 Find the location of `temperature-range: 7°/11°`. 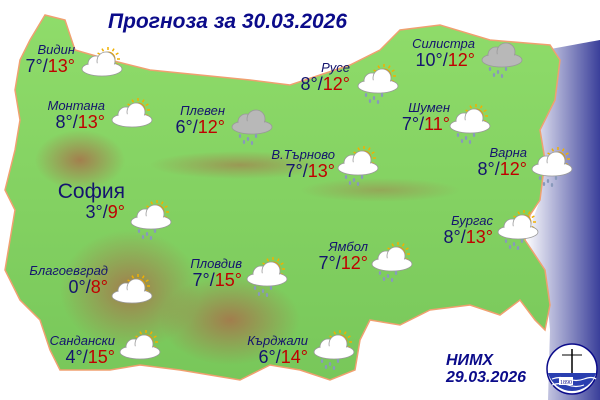

temperature-range: 7°/11° is located at coordinates (425, 124).